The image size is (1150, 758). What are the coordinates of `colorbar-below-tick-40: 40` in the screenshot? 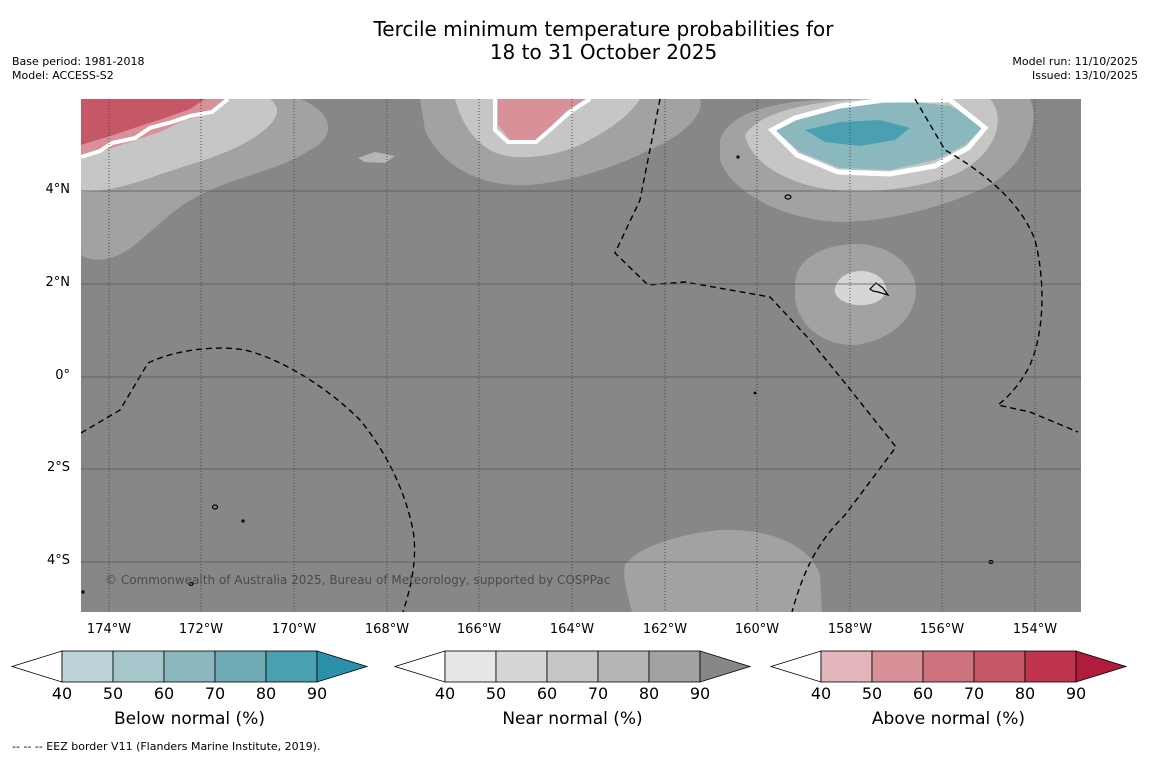 It's located at (62, 693).